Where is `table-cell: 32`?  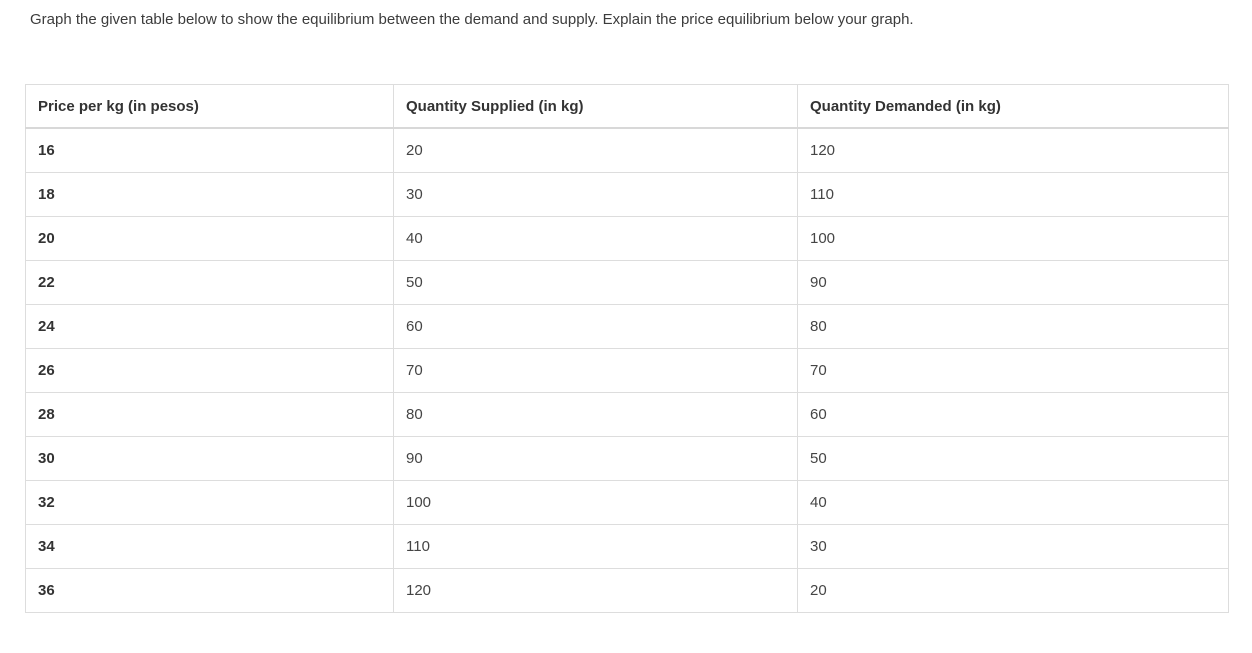
table-cell: 32 is located at coordinates (209, 502).